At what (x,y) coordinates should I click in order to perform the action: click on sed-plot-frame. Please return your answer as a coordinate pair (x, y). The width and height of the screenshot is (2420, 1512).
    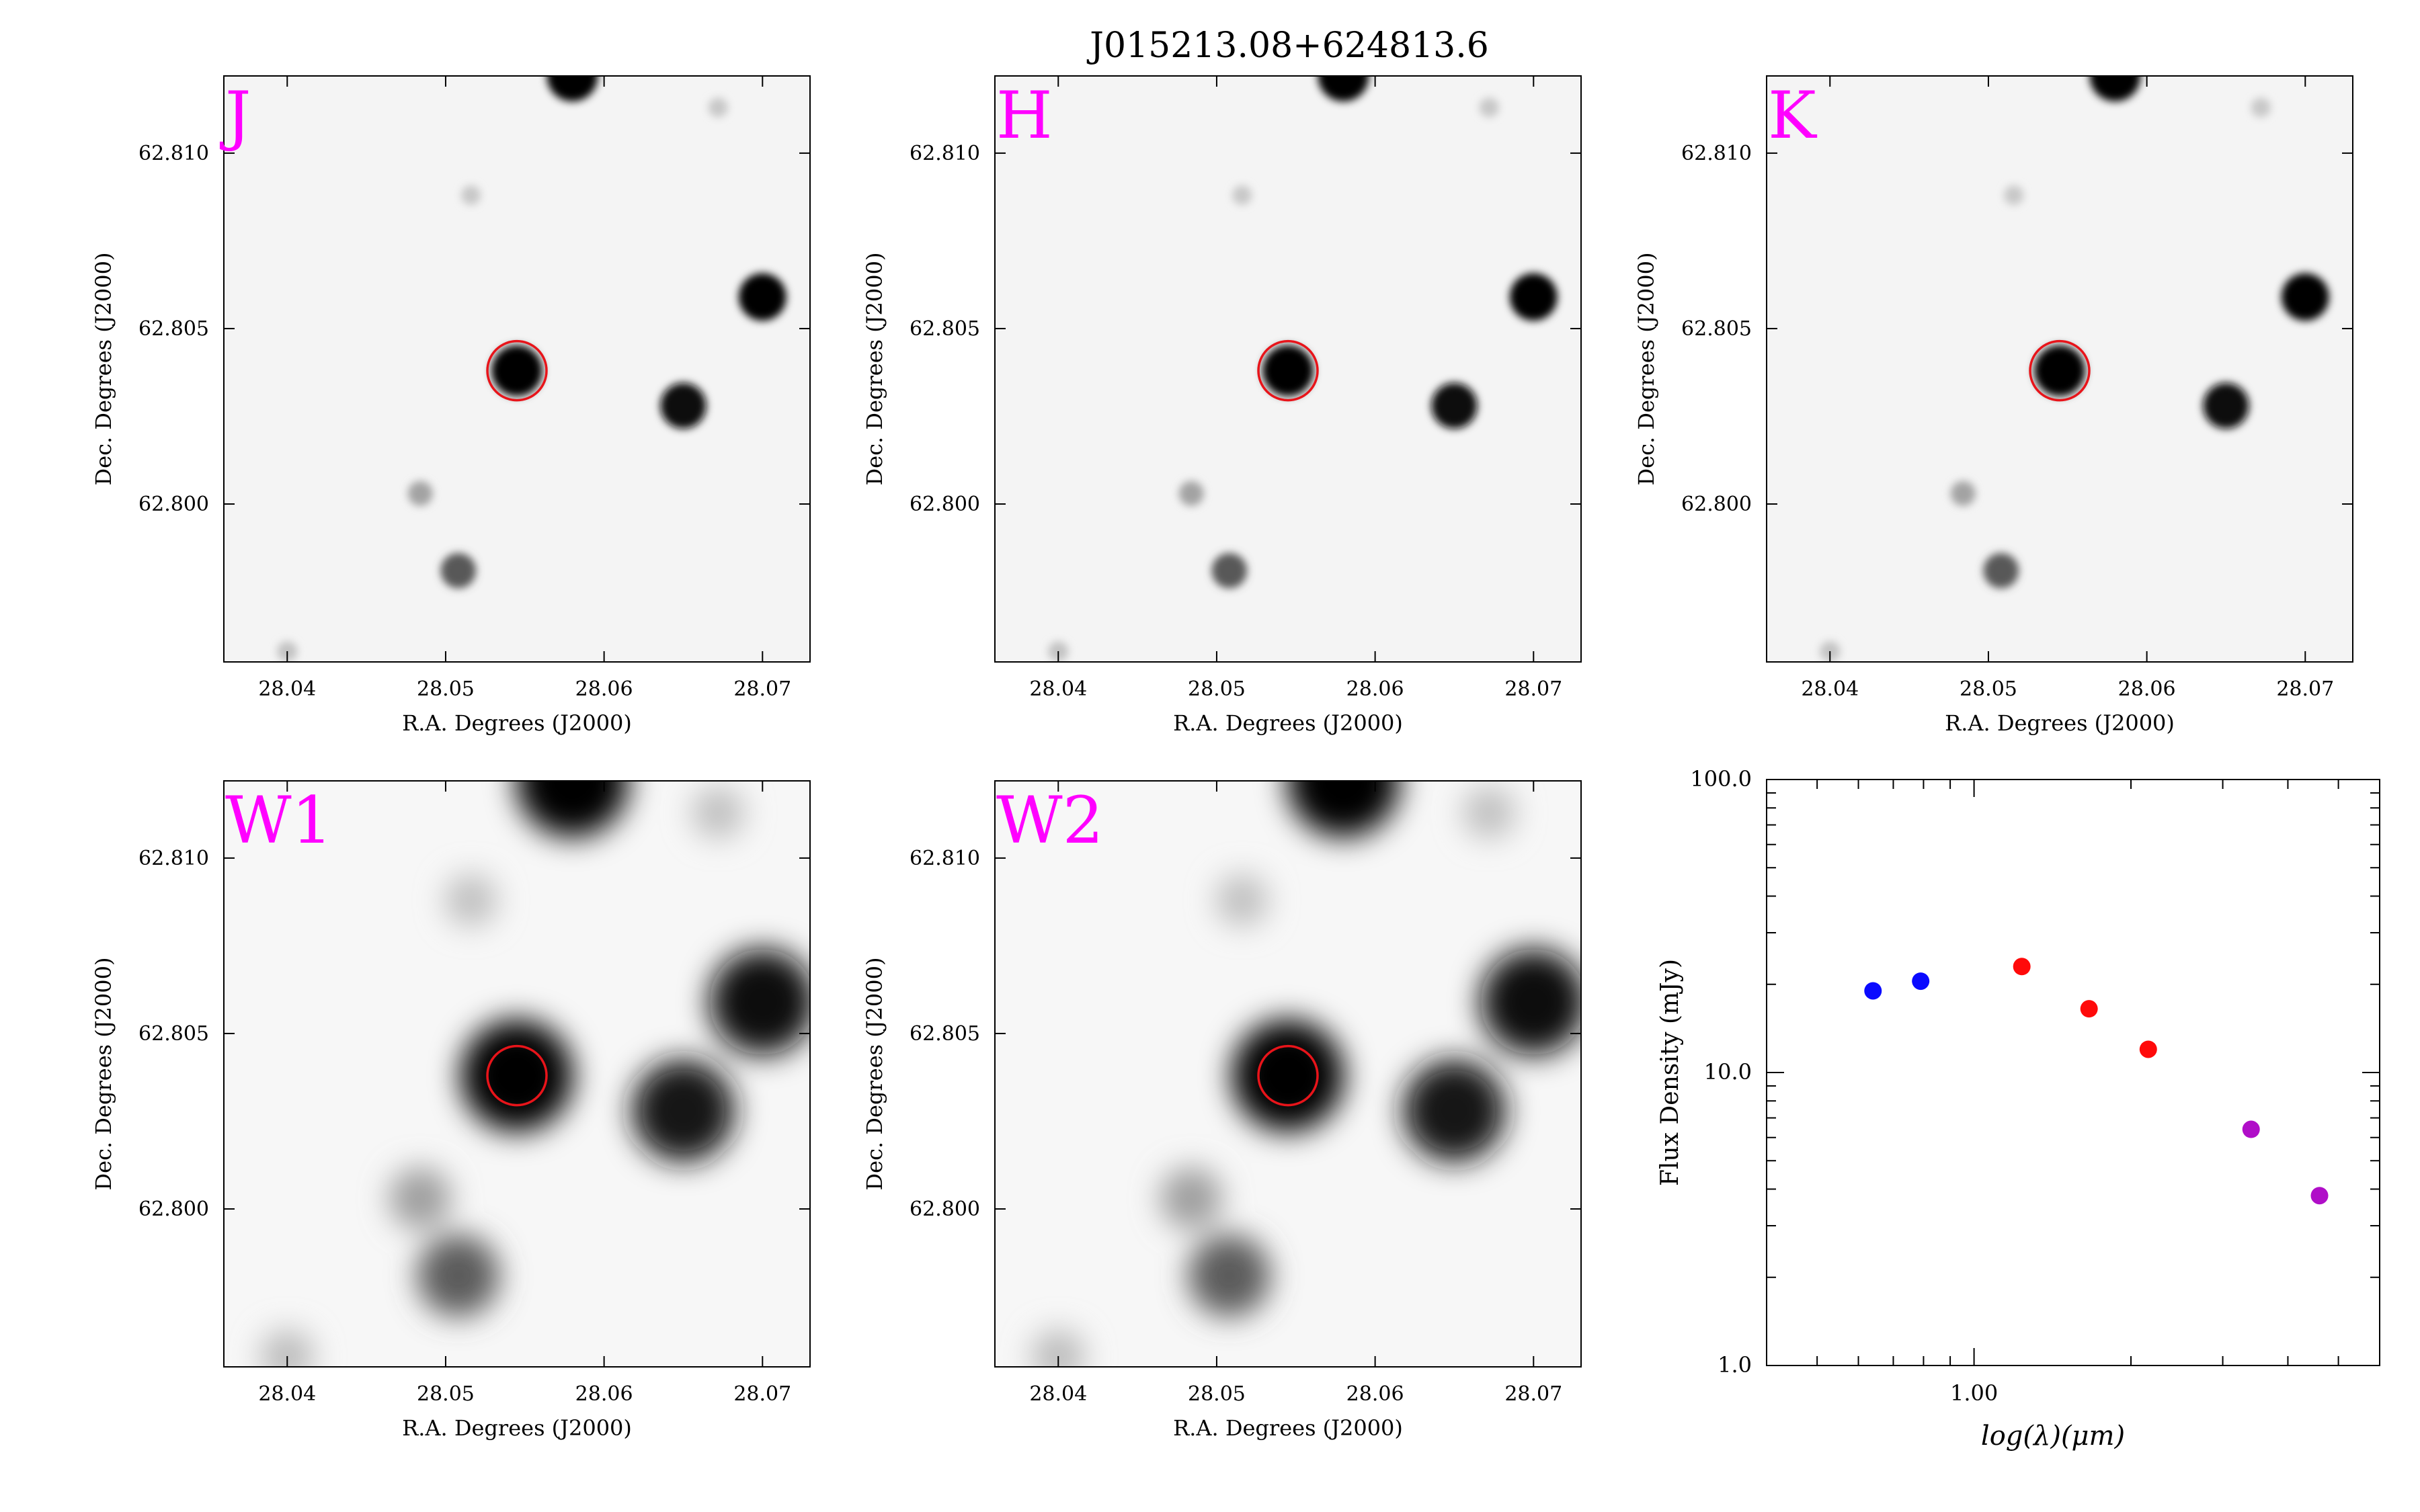
    Looking at the image, I should click on (2073, 1072).